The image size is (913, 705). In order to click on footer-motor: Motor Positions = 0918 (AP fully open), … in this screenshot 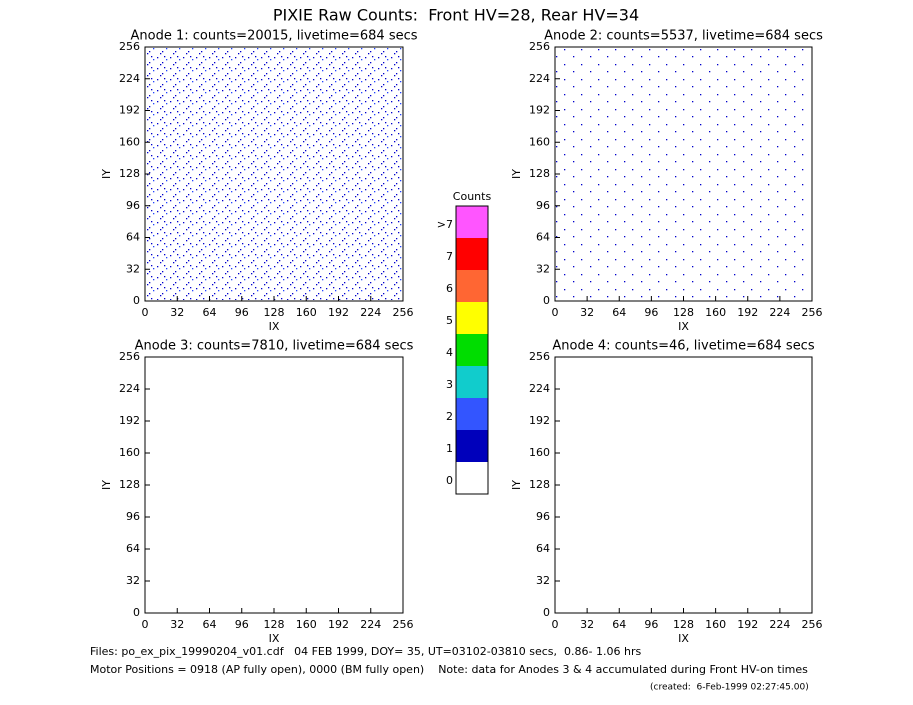, I will do `click(449, 669)`.